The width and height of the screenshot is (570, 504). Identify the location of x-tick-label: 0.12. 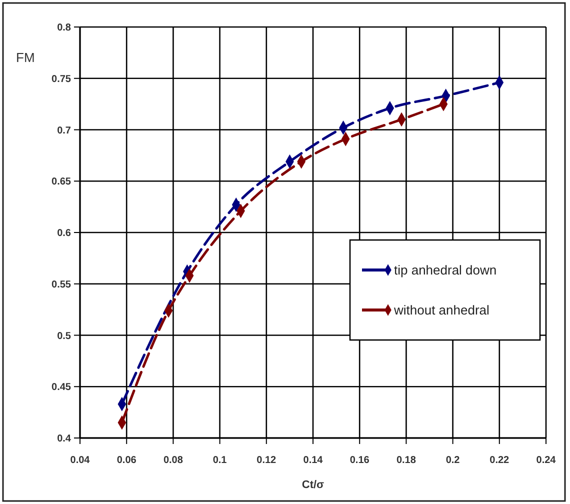
(266, 460).